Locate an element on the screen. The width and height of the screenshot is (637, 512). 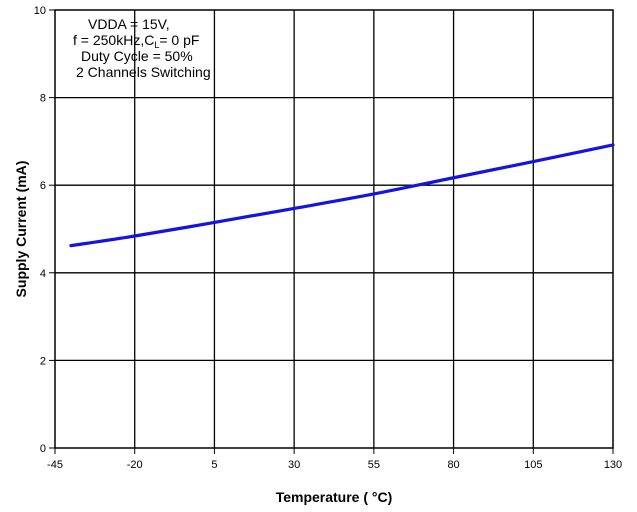
annotation-line-1: VDDA = 15V, is located at coordinates (129, 24).